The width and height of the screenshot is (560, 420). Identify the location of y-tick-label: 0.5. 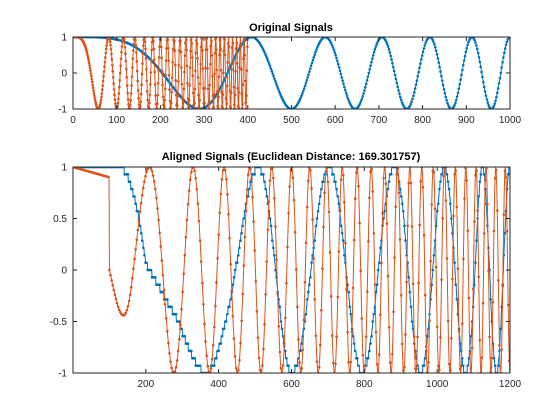
(60, 219).